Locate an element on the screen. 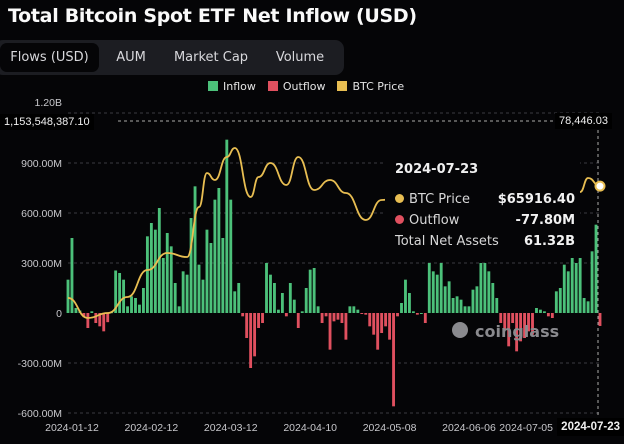 The width and height of the screenshot is (624, 444). tab-market-cap: Market Cap is located at coordinates (211, 57).